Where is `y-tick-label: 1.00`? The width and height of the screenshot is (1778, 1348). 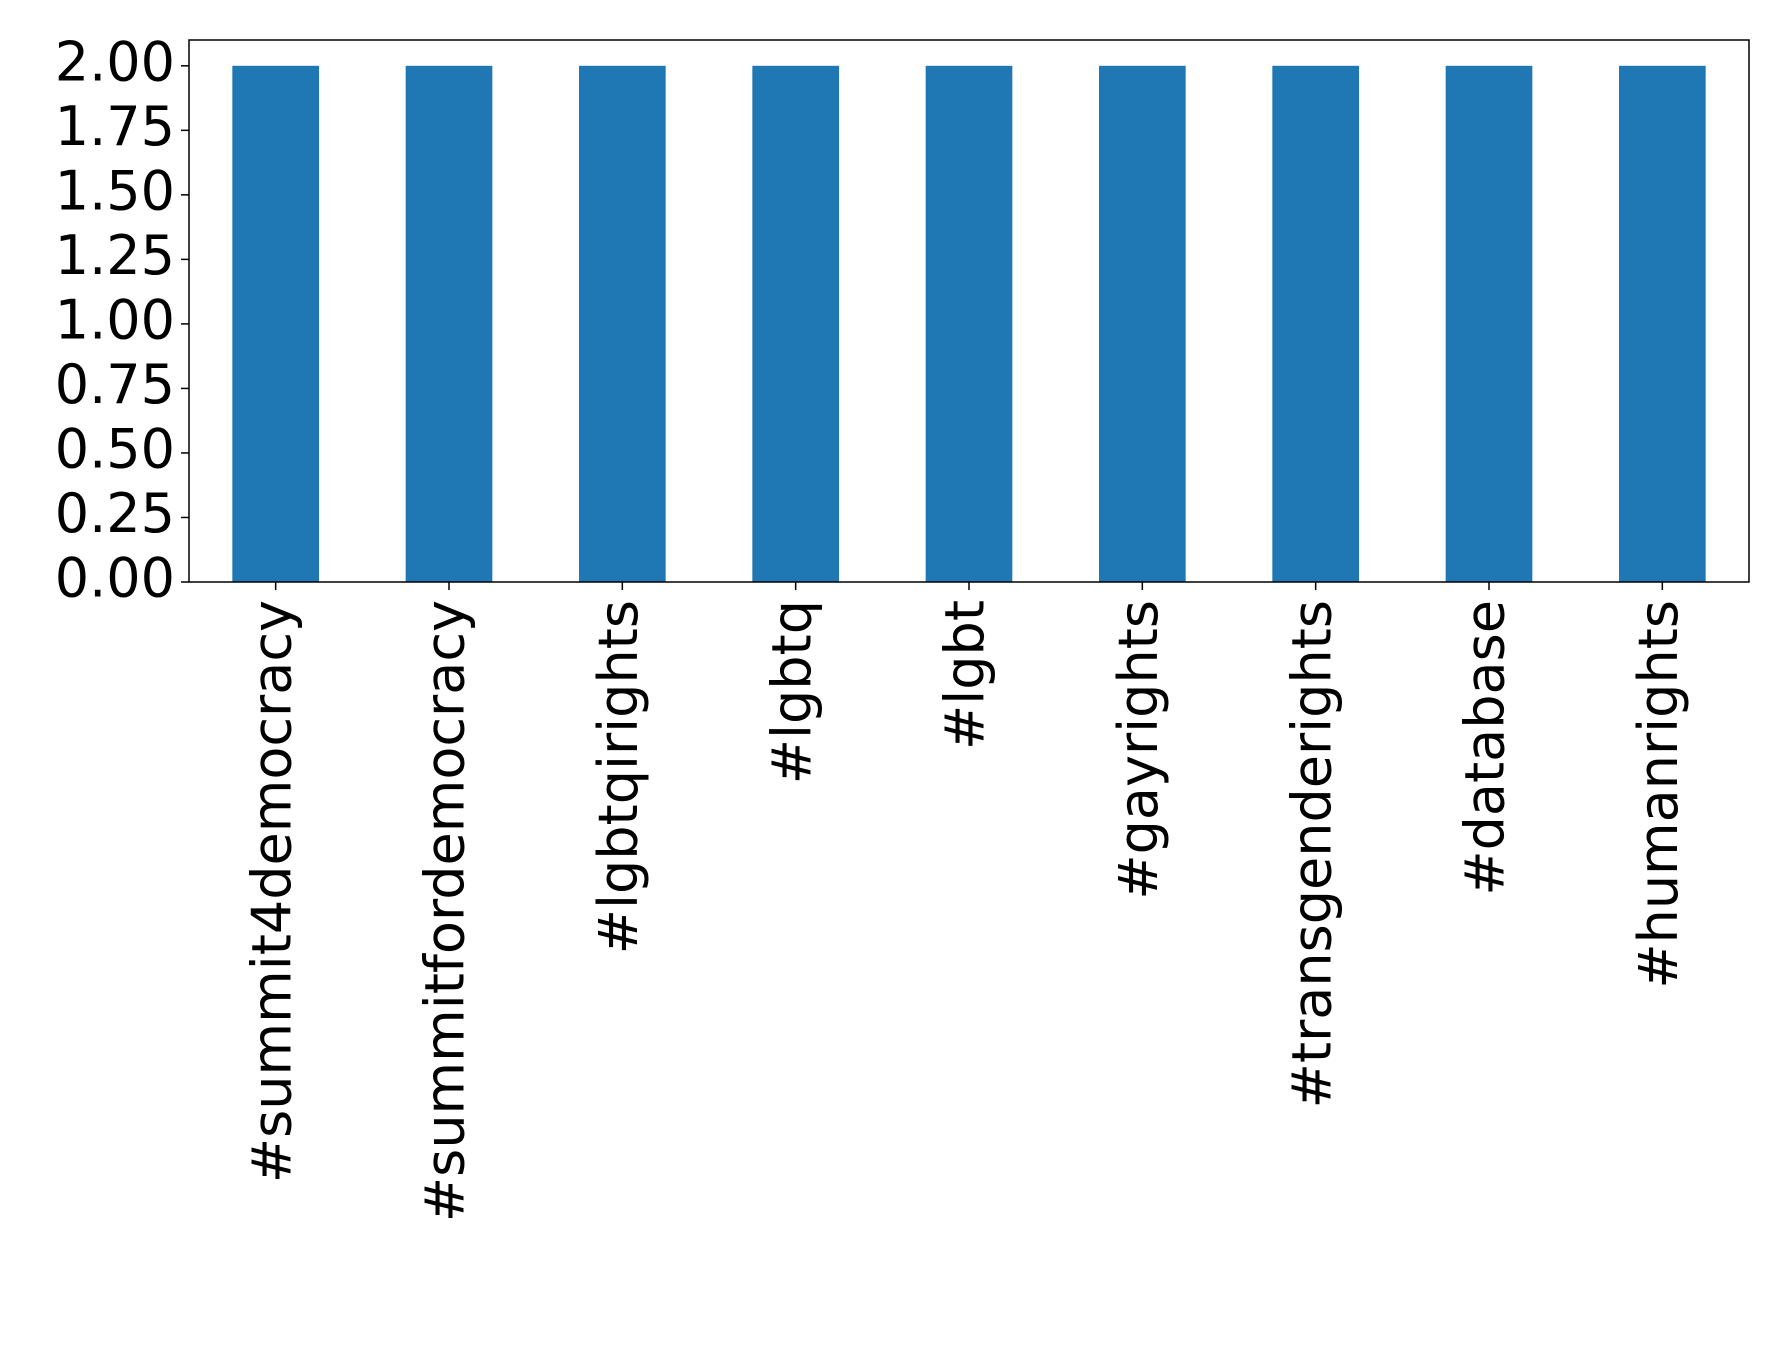
y-tick-label: 1.00 is located at coordinates (115, 320).